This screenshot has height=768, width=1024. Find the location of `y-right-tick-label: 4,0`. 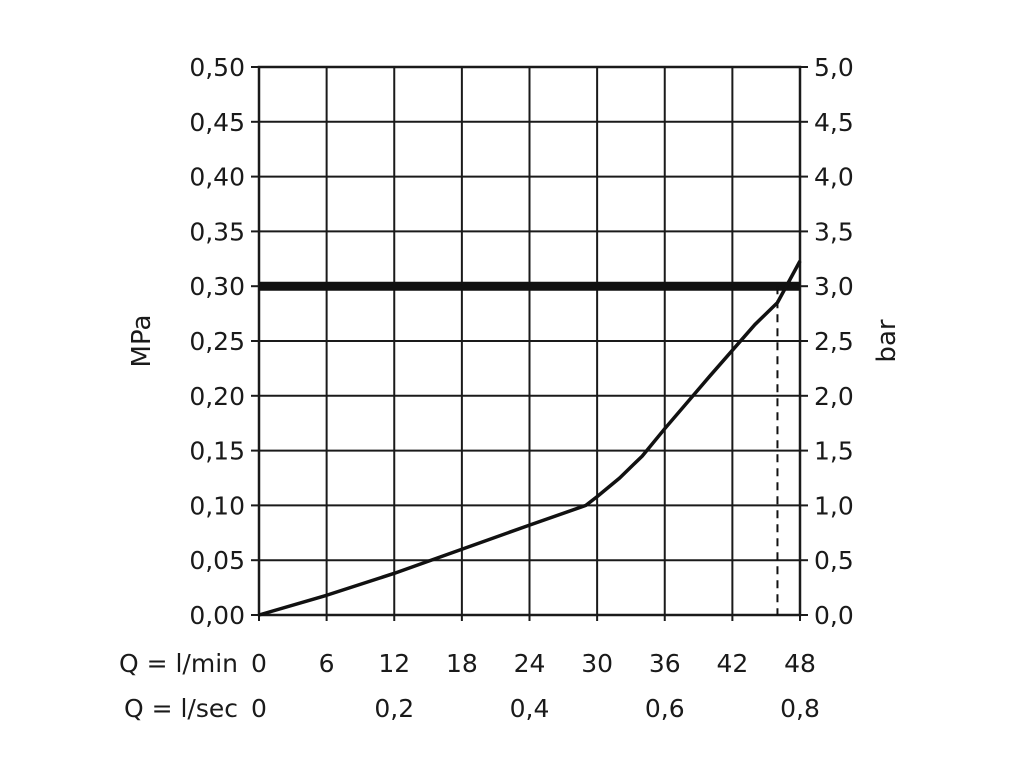

y-right-tick-label: 4,0 is located at coordinates (834, 177).